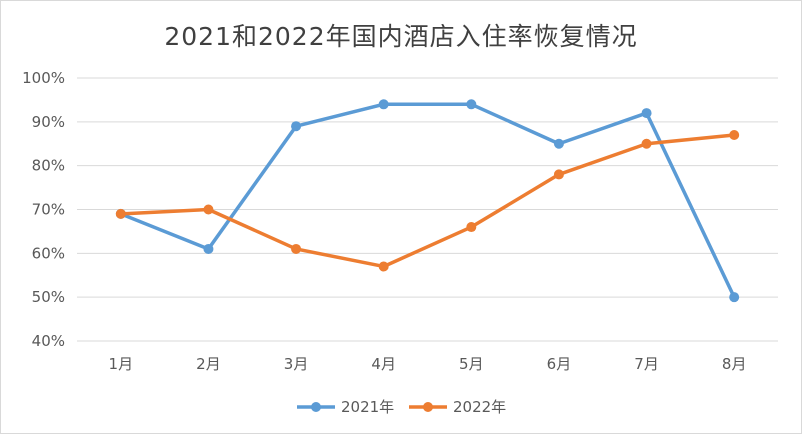 The image size is (802, 434). What do you see at coordinates (296, 364) in the screenshot?
I see `x-tick-label: 3月` at bounding box center [296, 364].